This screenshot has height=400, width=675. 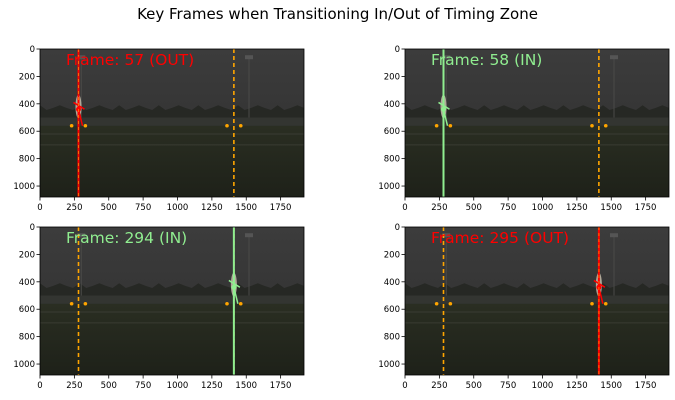 I want to click on frame-label: Frame: 295 (OUT), so click(x=500, y=238).